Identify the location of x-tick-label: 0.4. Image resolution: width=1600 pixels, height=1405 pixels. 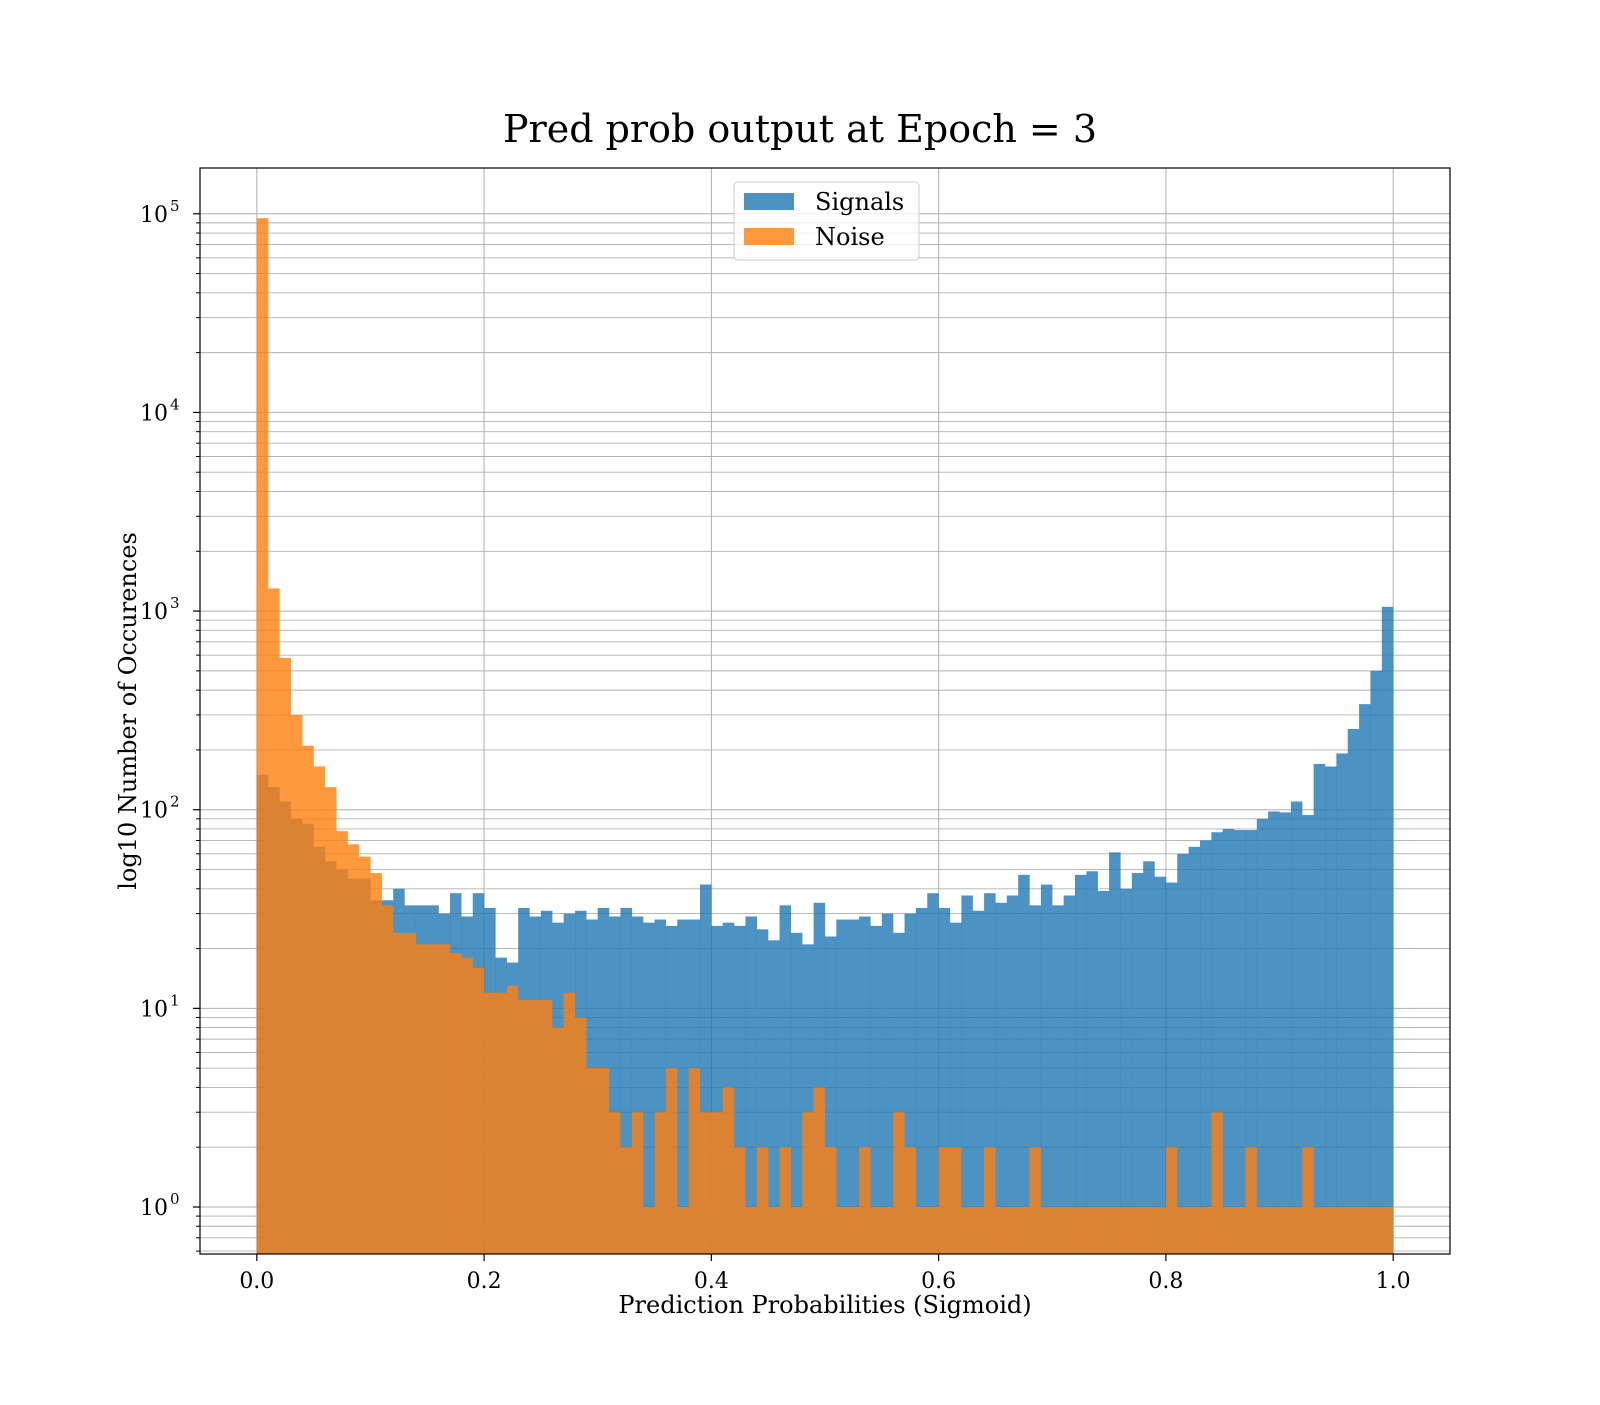
(711, 1281).